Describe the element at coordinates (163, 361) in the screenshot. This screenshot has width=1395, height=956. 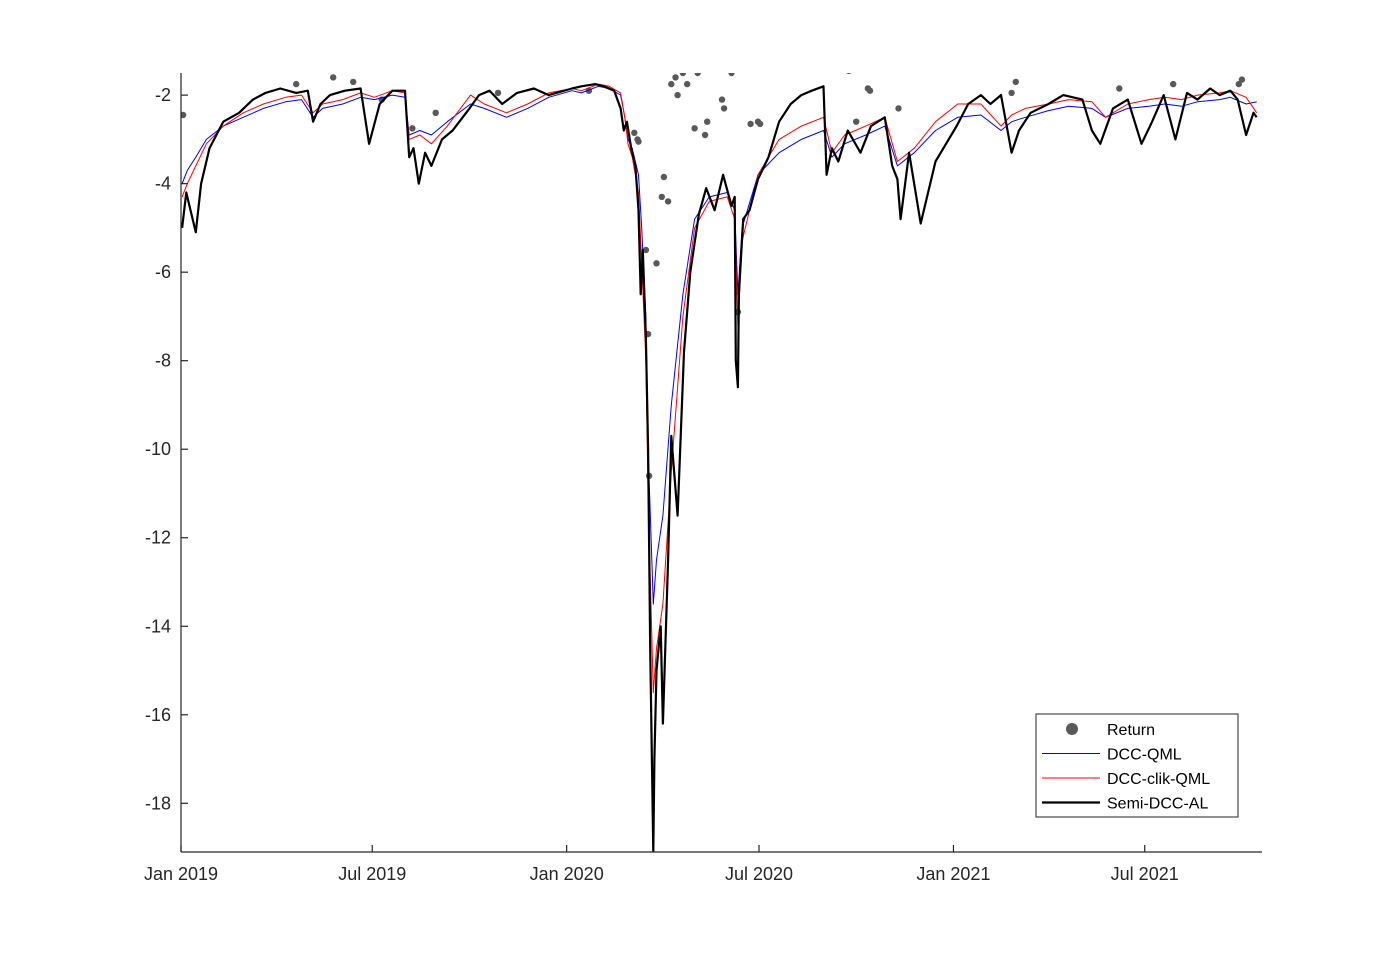
I see `y-tick-label: -8` at that location.